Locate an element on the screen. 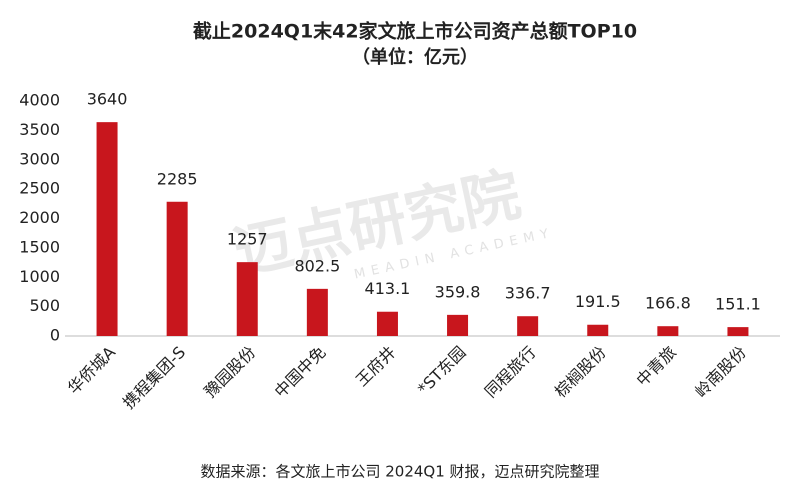 This screenshot has height=493, width=800. x-tick-label: 王府井 is located at coordinates (375, 366).